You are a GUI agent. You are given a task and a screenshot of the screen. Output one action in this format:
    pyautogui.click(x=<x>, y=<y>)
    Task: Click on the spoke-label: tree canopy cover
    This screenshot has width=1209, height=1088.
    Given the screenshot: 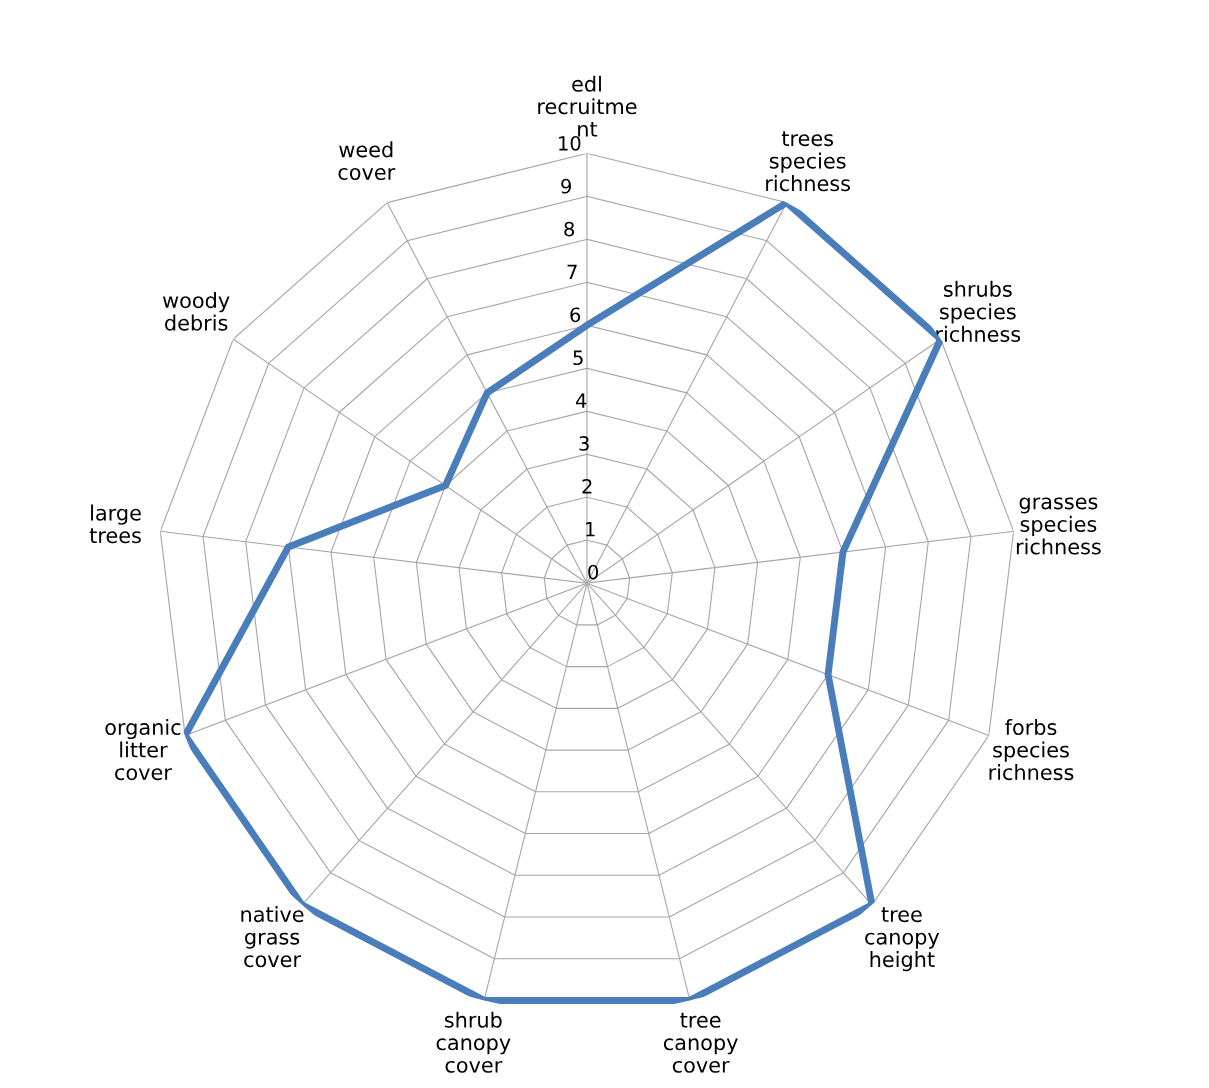 What is the action you would take?
    pyautogui.click(x=700, y=1042)
    